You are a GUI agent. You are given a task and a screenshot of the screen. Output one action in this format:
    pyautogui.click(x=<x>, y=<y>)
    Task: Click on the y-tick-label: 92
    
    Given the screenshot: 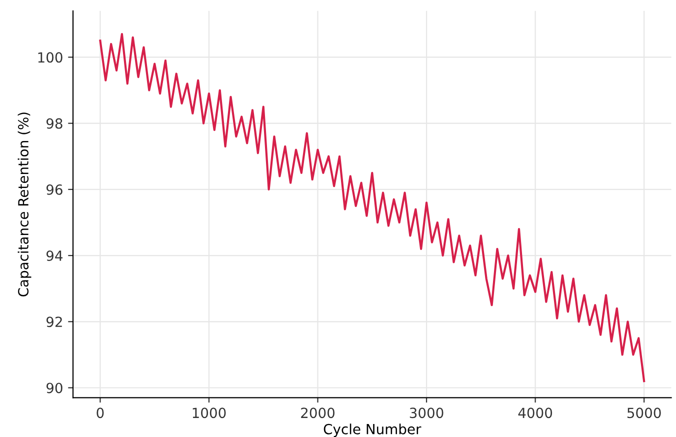 What is the action you would take?
    pyautogui.click(x=54, y=322)
    